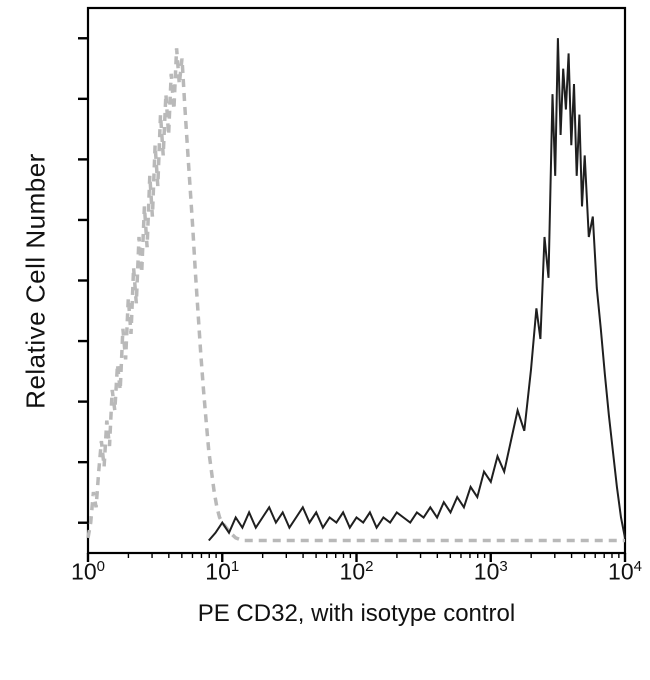 Image resolution: width=650 pixels, height=680 pixels. Describe the element at coordinates (222, 571) in the screenshot. I see `x-tick-label: 10¹` at that location.